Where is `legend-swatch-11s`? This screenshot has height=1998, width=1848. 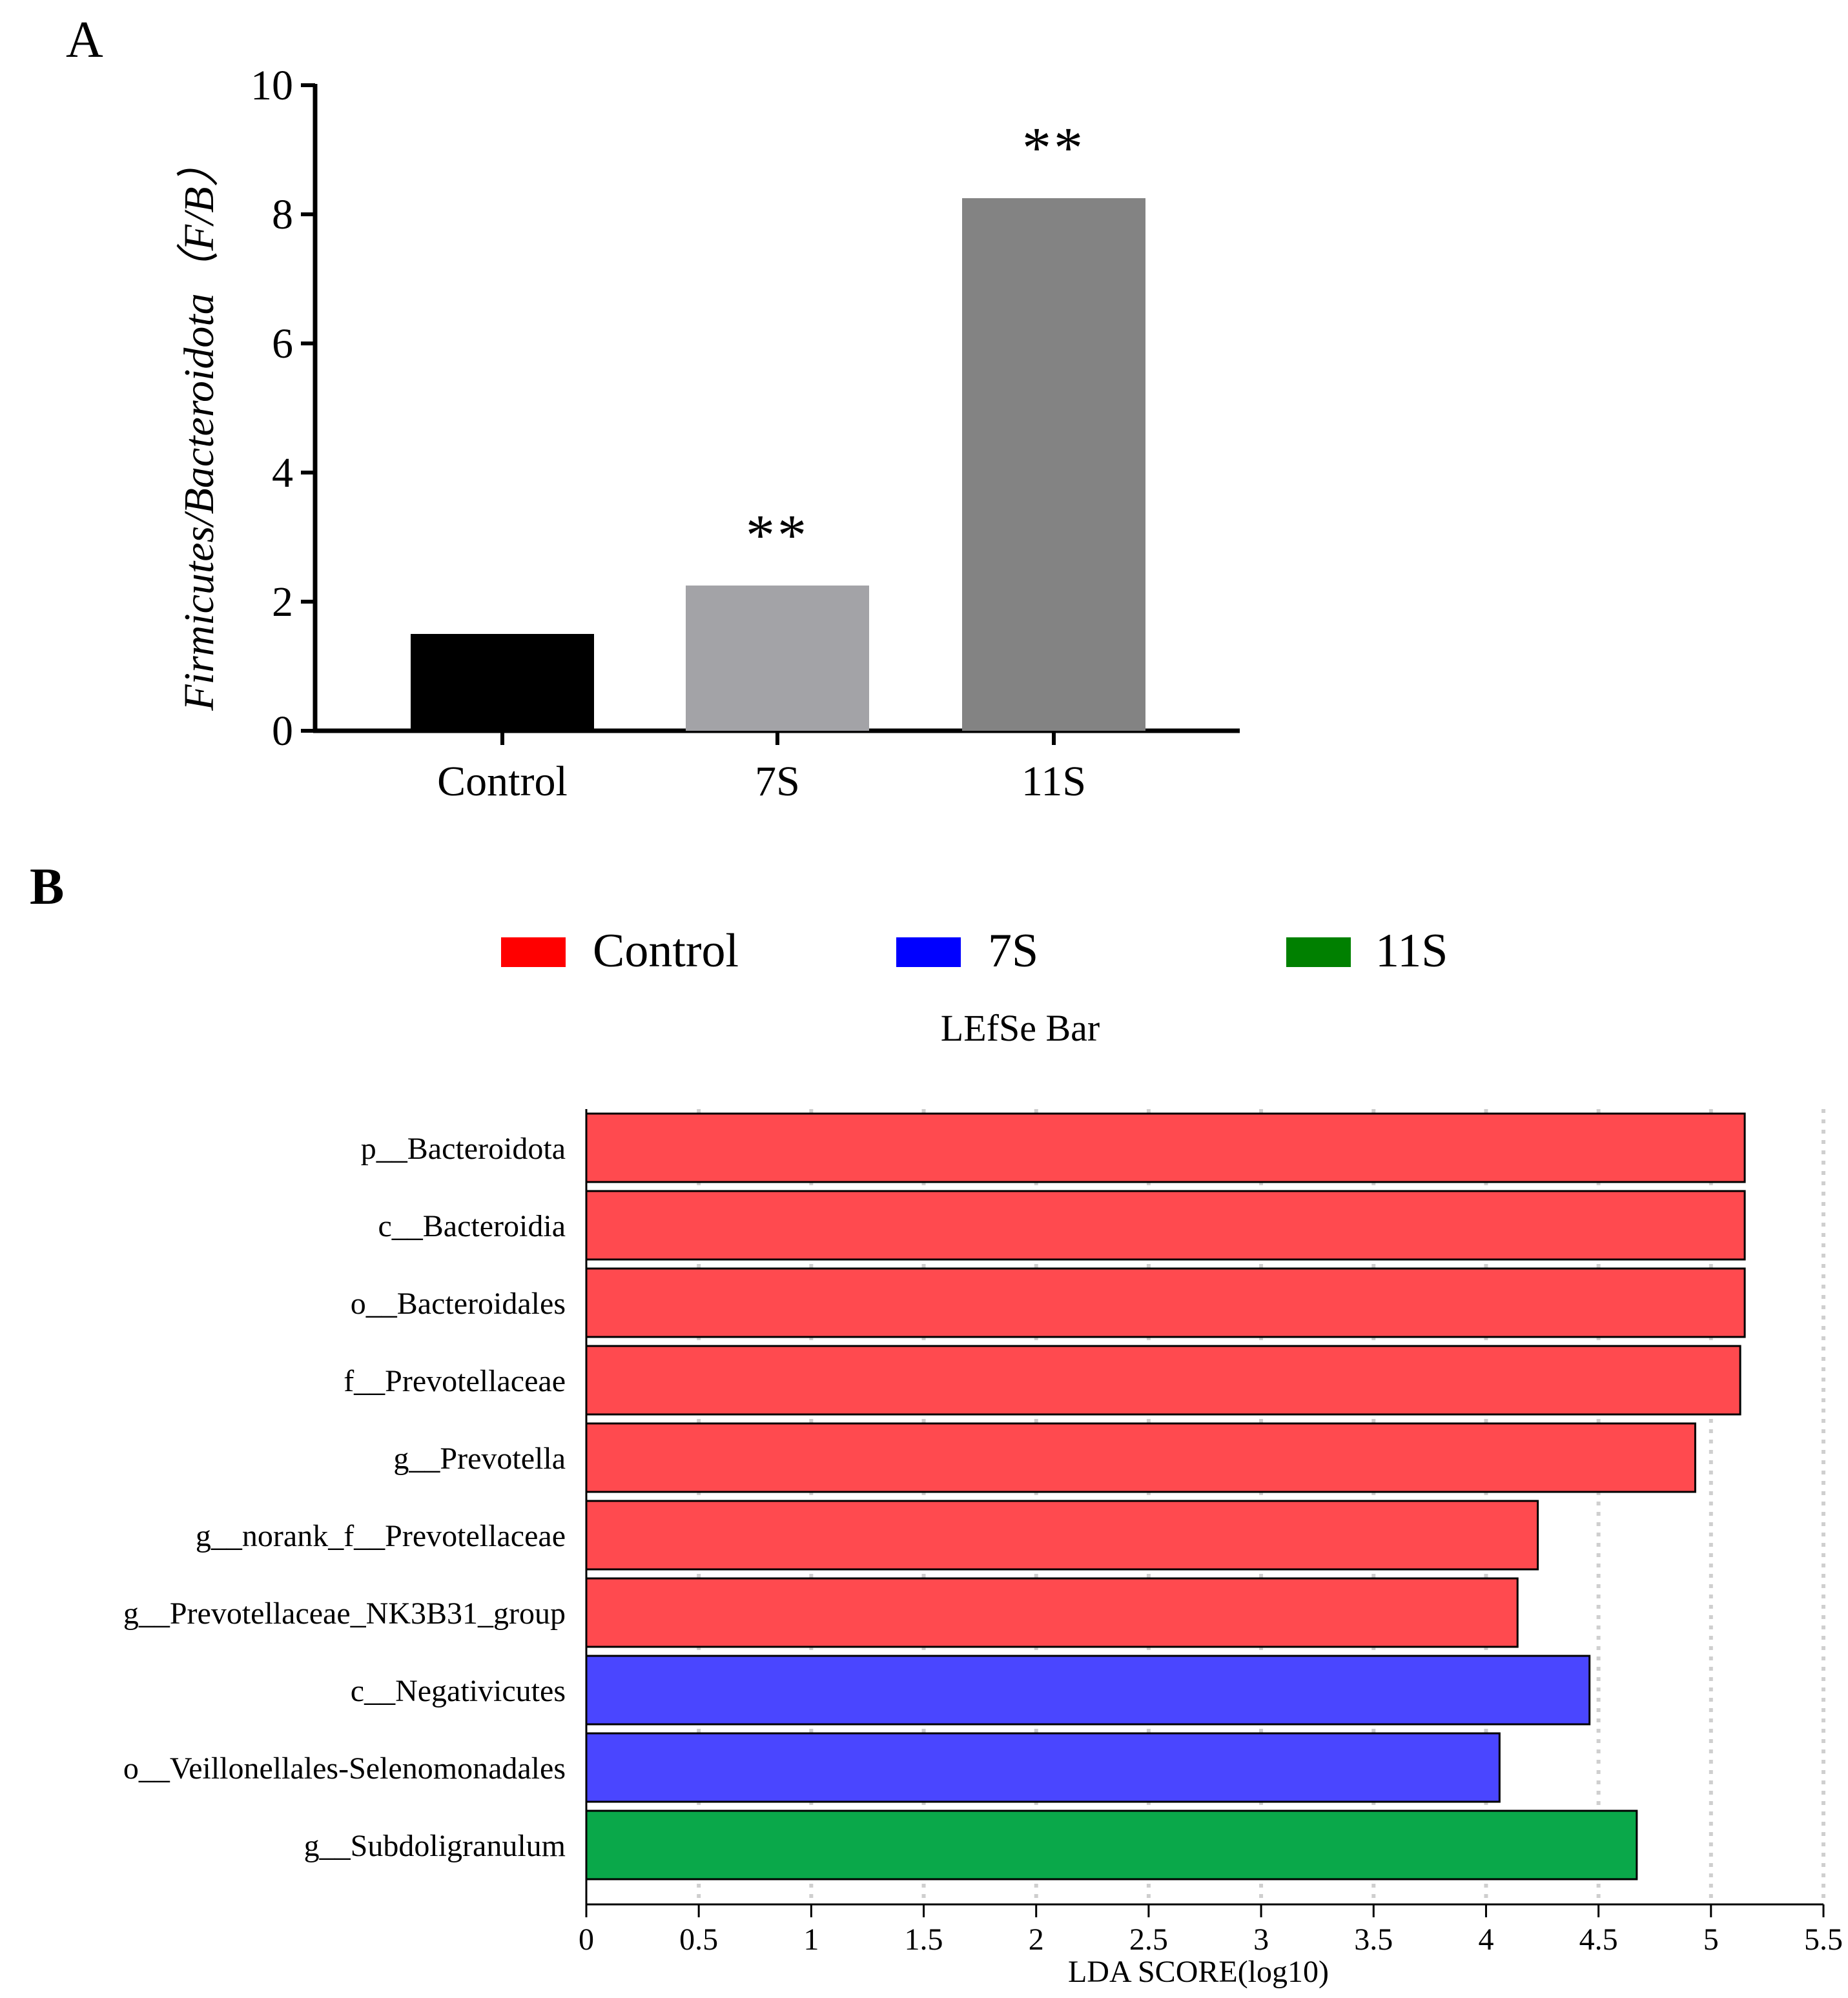 legend-swatch-11s is located at coordinates (1318, 952).